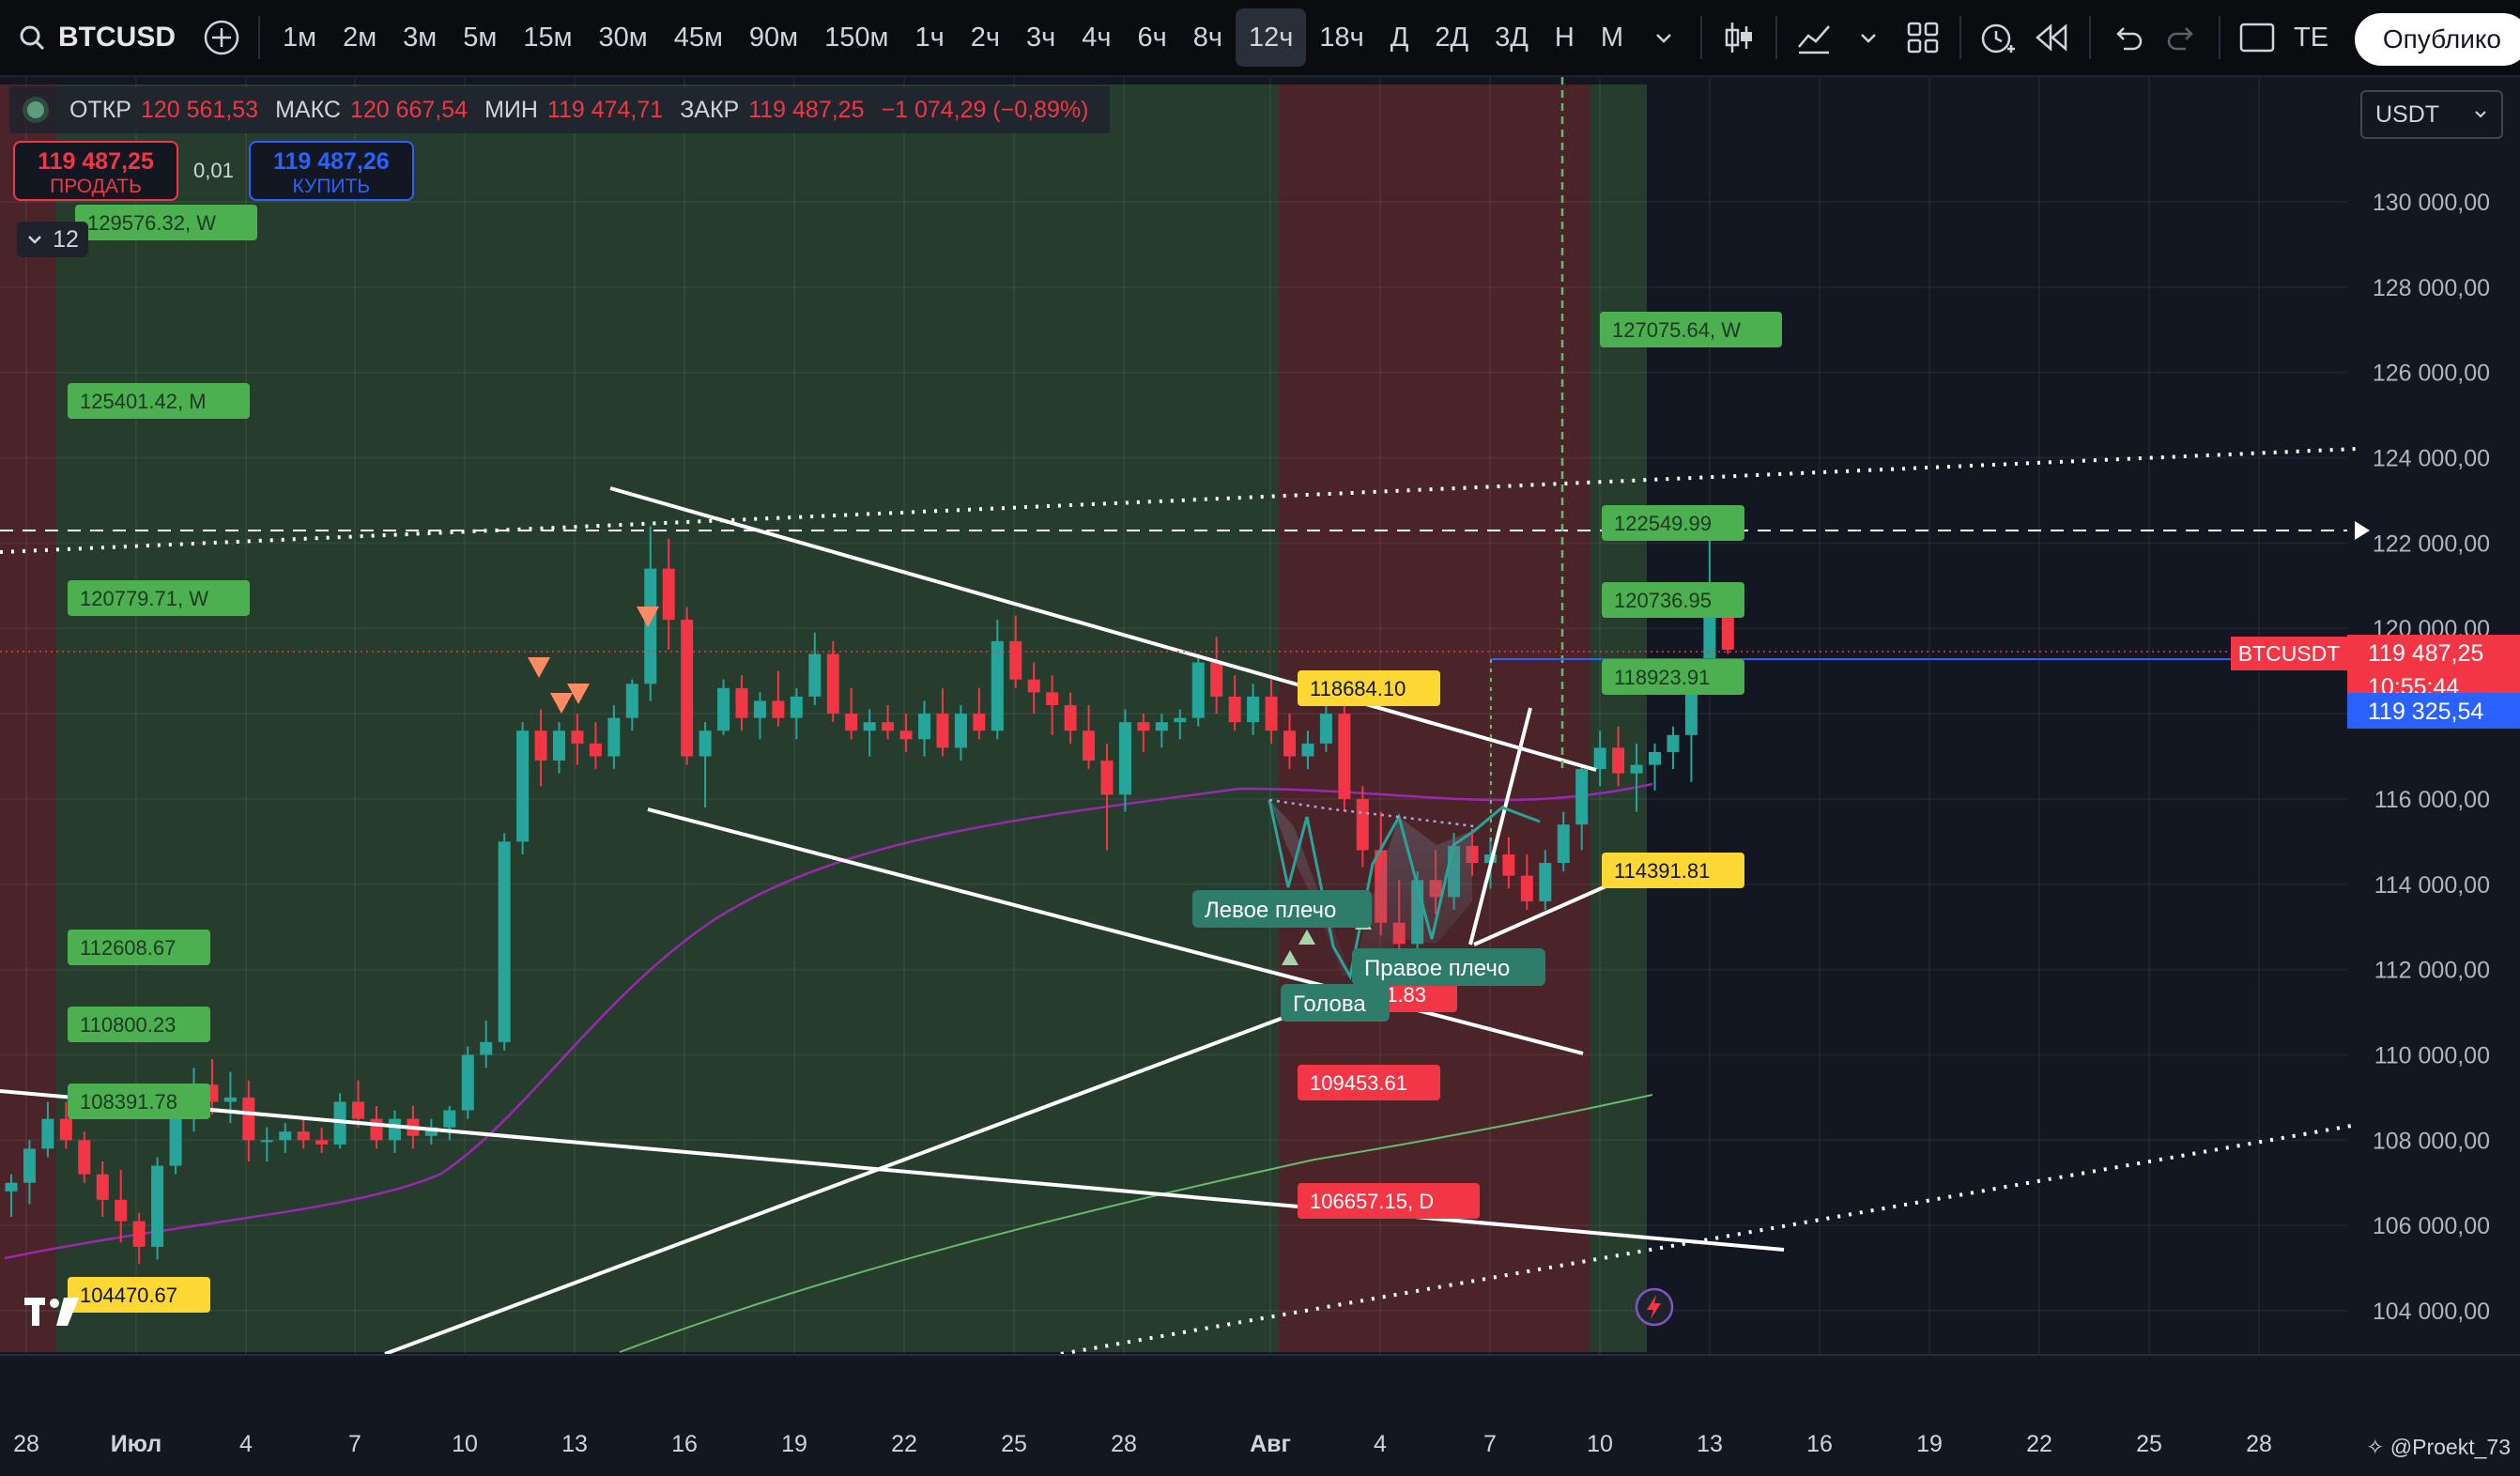 This screenshot has height=1476, width=2520. What do you see at coordinates (213, 170) in the screenshot?
I see `quantity-value: 0,01` at bounding box center [213, 170].